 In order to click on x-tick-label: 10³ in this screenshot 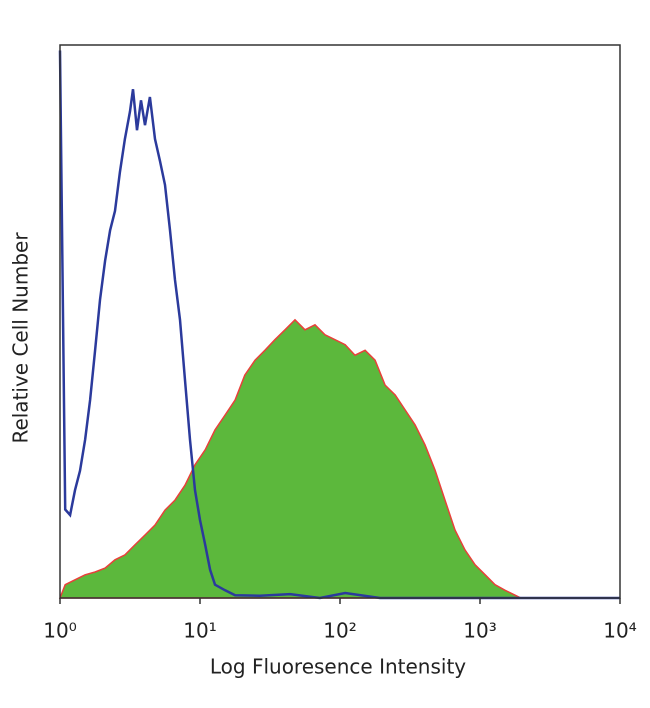, I will do `click(479, 631)`.